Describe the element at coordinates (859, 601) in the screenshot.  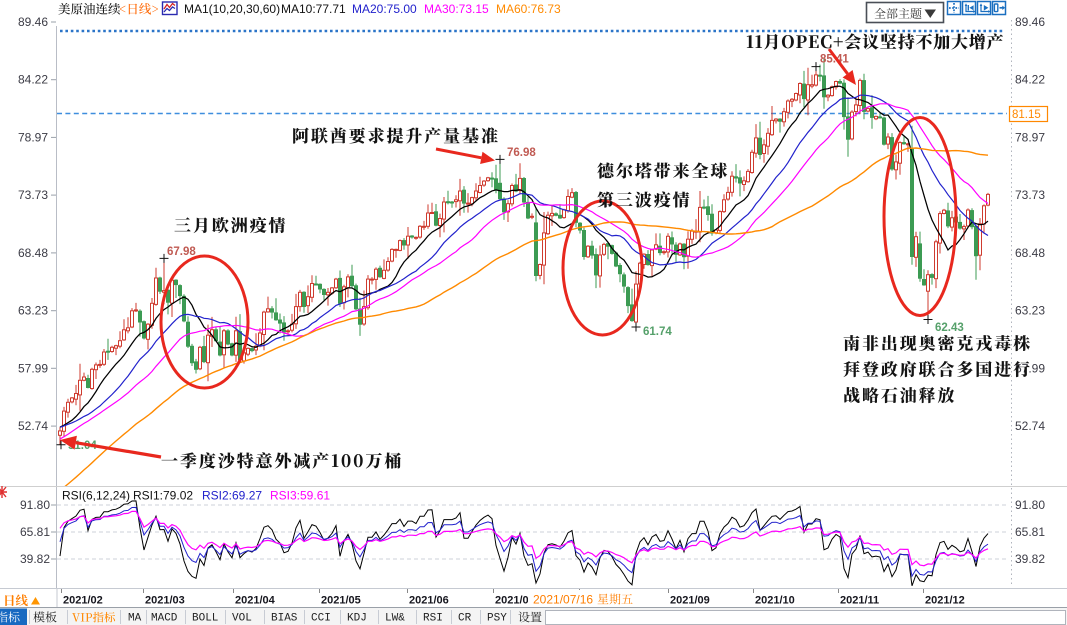
I see `svg-text: 2021/11` at that location.